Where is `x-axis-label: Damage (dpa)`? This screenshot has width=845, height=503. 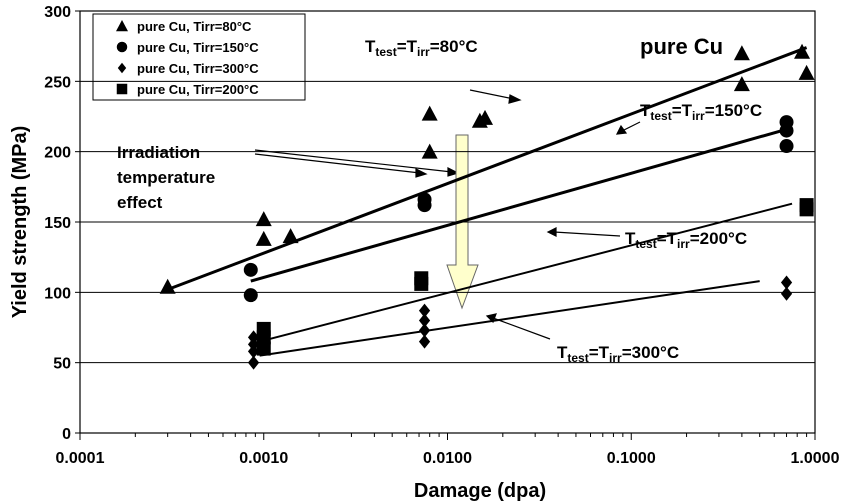 x-axis-label: Damage (dpa) is located at coordinates (480, 491).